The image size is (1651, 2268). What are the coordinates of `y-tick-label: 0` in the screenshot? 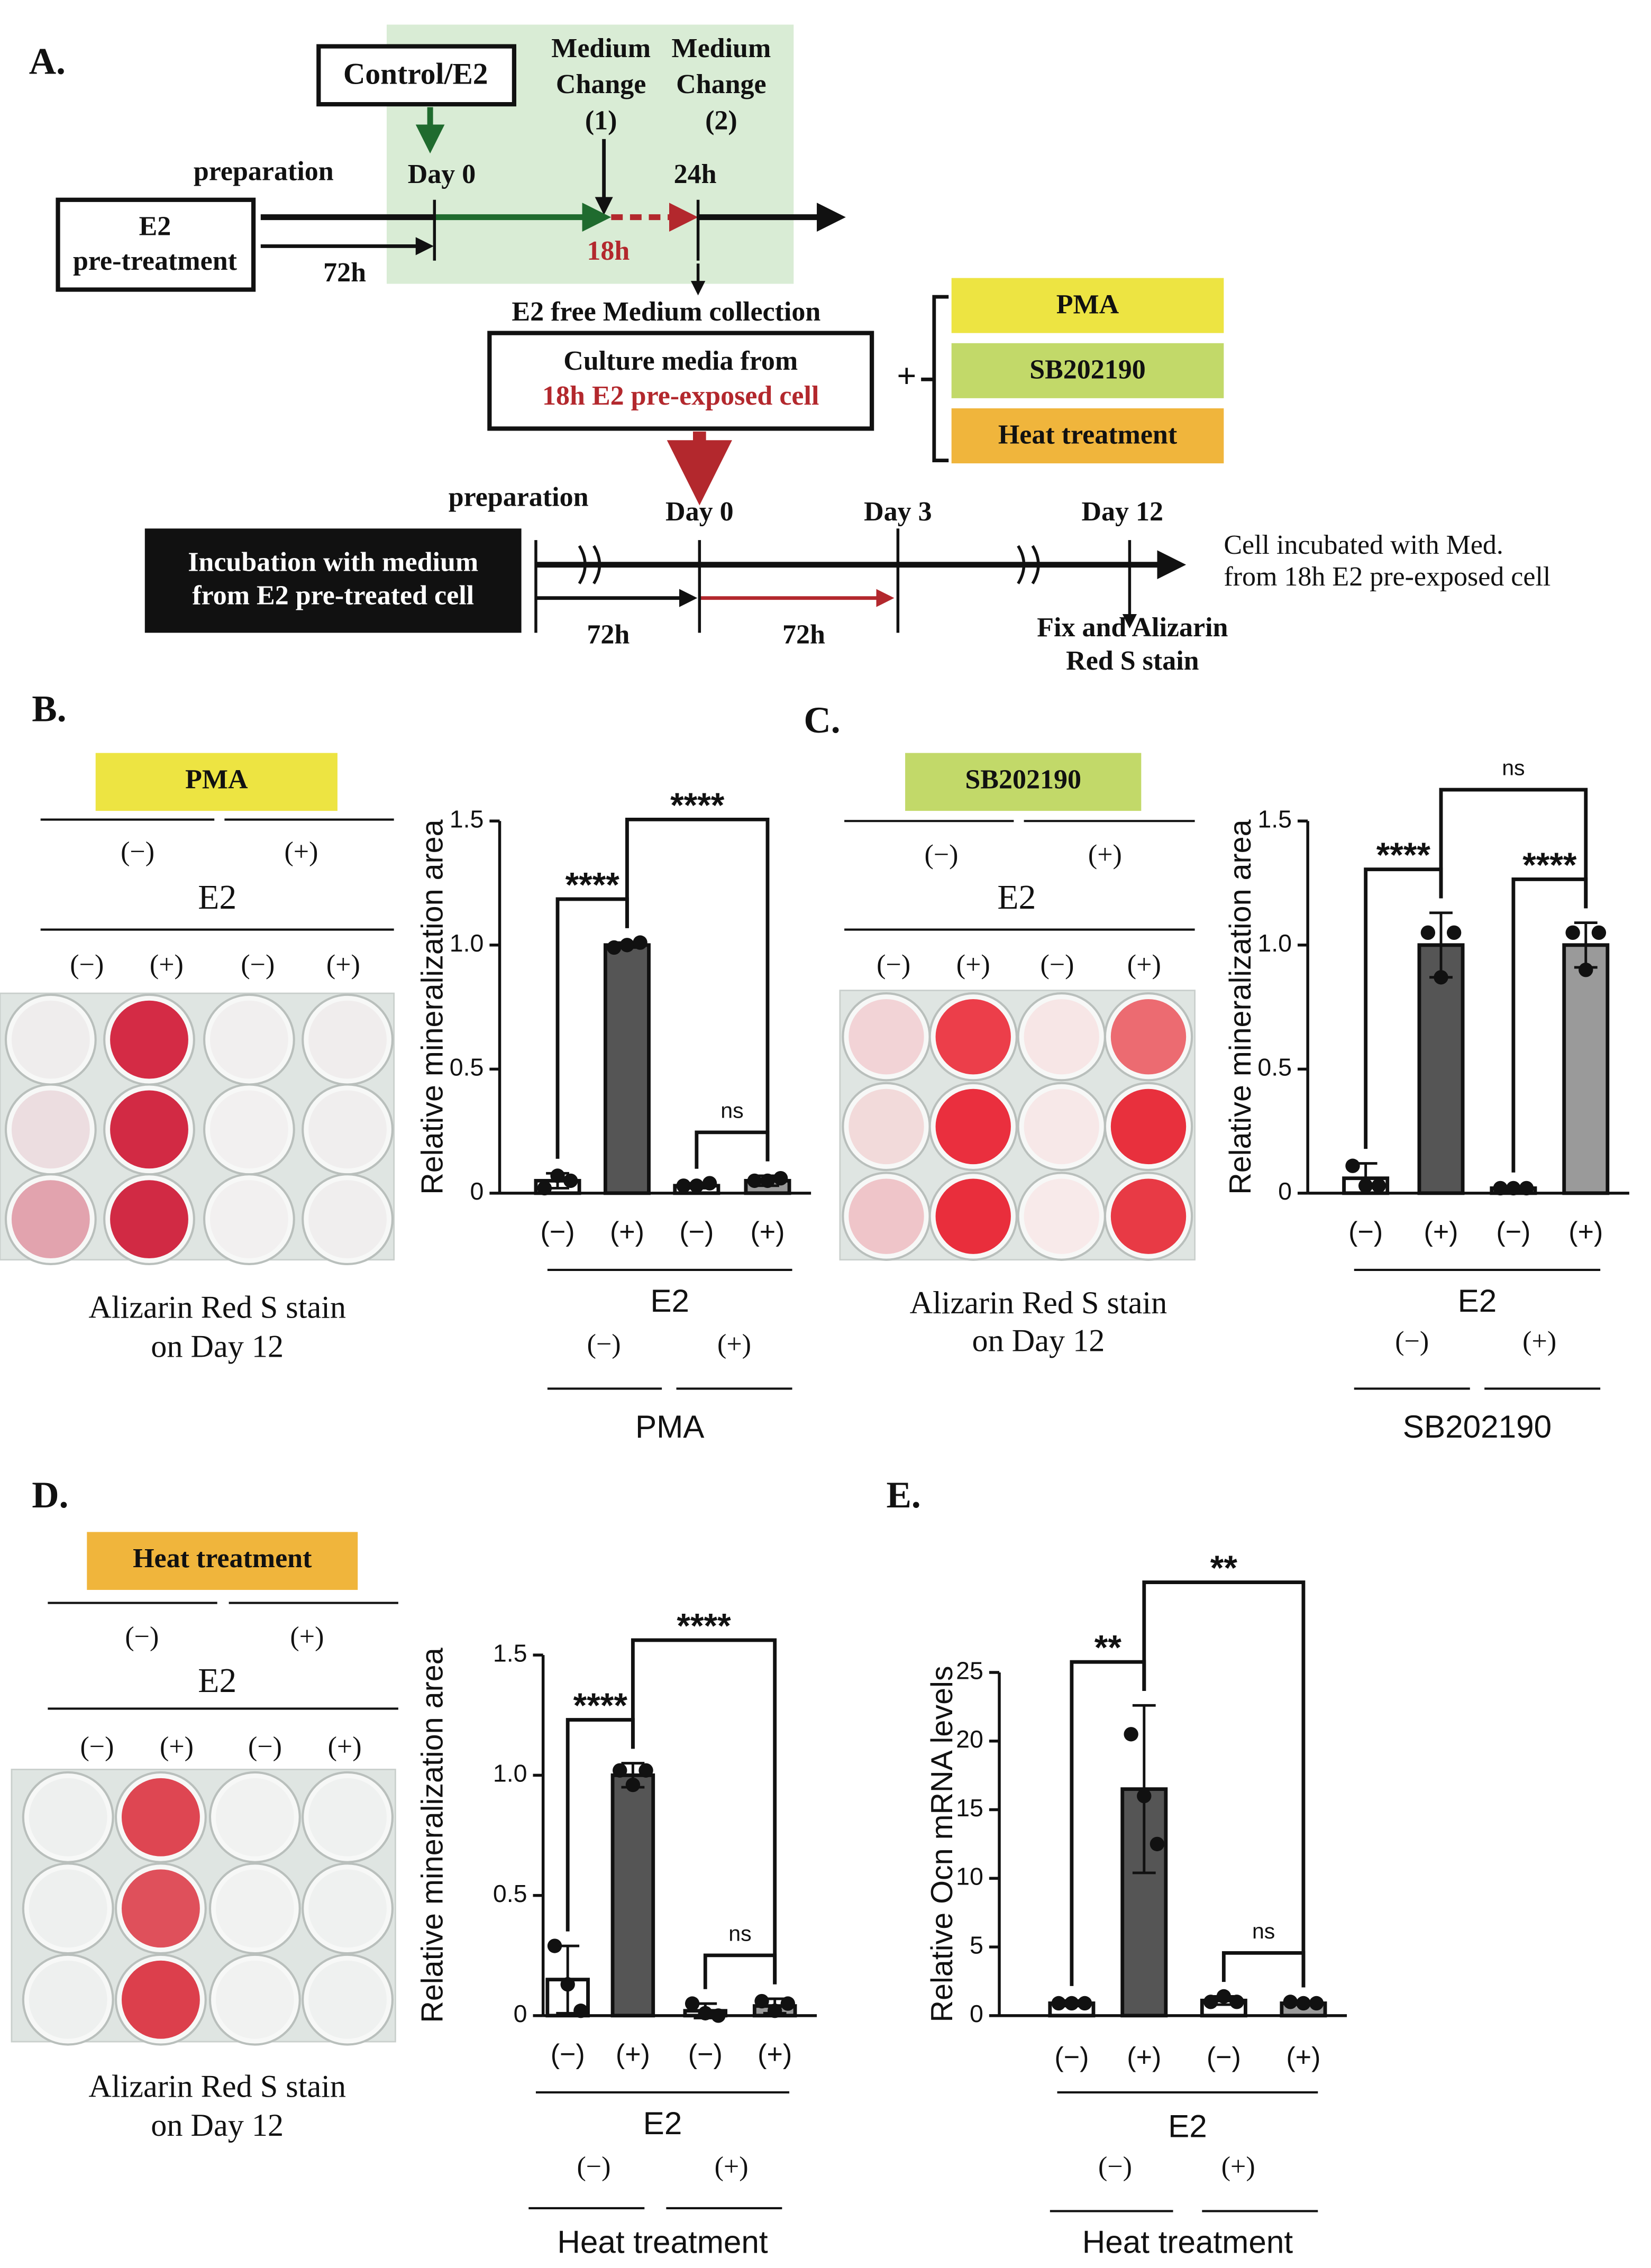 It's located at (976, 2013).